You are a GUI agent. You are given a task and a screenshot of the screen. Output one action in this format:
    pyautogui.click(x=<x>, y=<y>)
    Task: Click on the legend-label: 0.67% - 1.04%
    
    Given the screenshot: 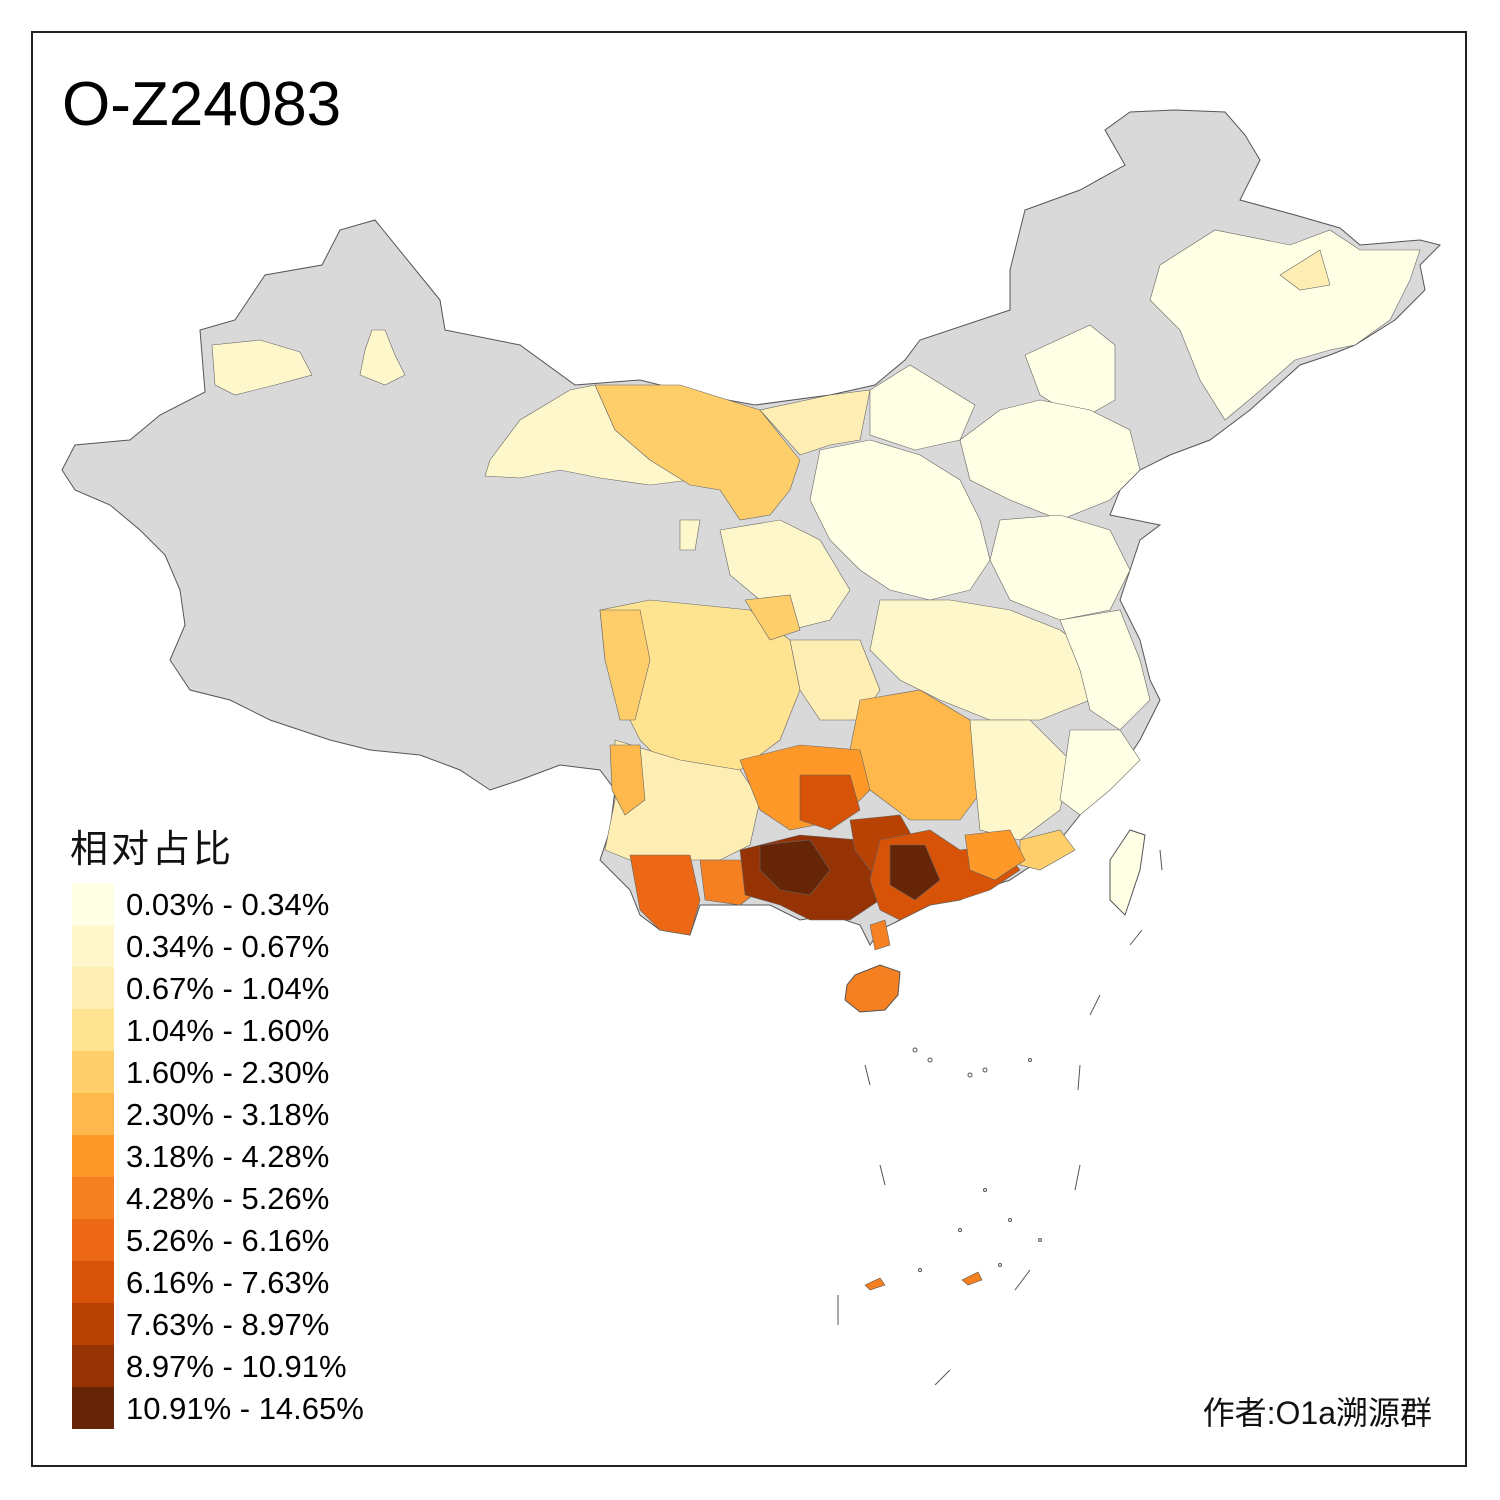 What is the action you would take?
    pyautogui.click(x=228, y=988)
    